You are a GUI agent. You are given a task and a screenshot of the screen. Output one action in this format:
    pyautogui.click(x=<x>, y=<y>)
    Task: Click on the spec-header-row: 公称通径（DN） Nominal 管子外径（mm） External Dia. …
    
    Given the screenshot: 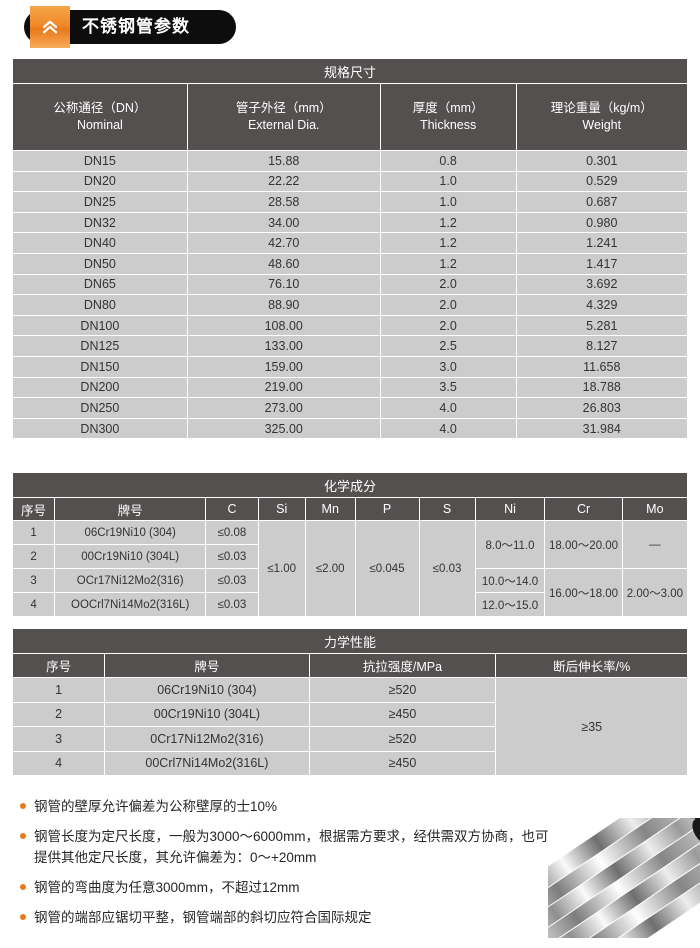 What is the action you would take?
    pyautogui.click(x=350, y=117)
    